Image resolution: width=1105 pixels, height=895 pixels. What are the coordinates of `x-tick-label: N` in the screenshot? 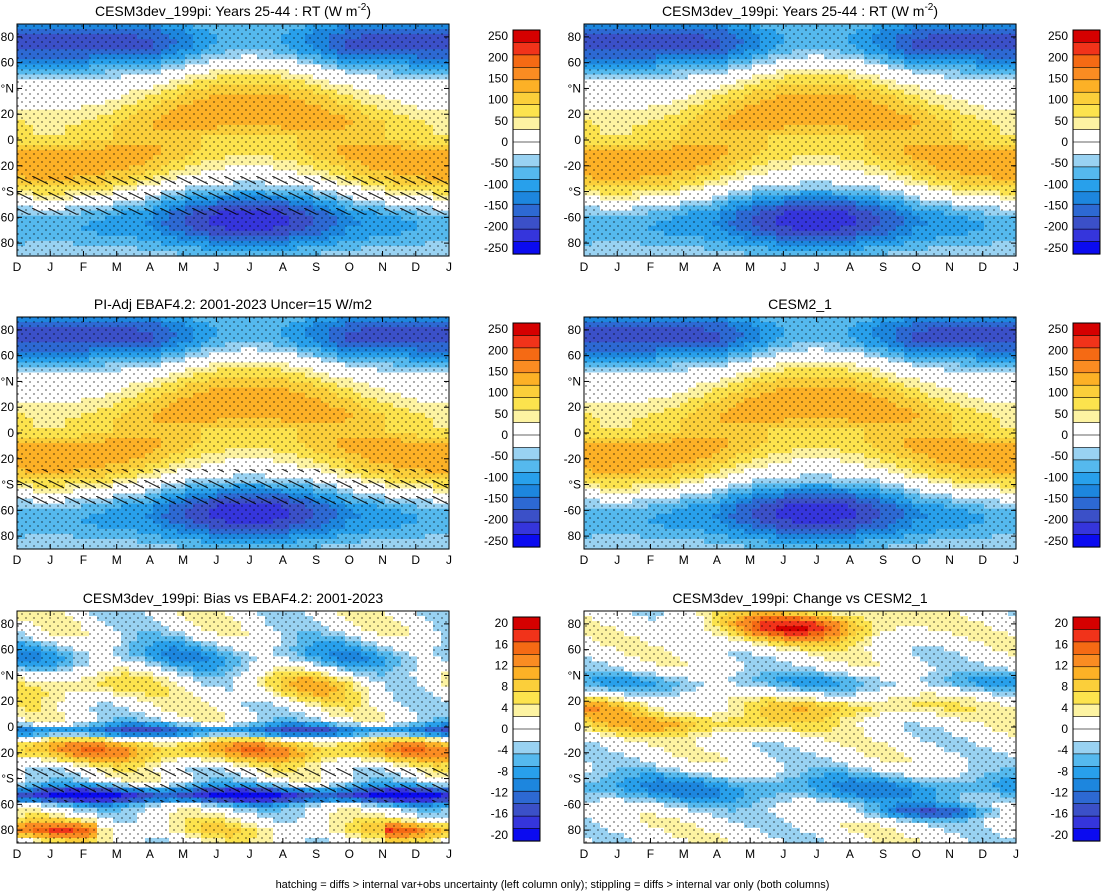 It's located at (382, 267).